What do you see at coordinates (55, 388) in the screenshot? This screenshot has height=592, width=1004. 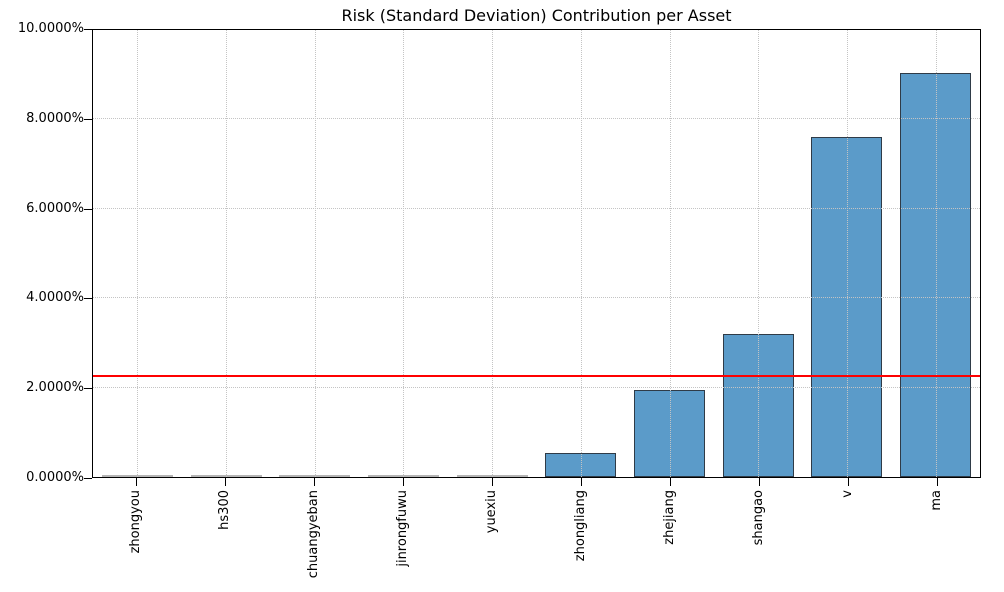 I see `y-tick-label: 2.0000%` at bounding box center [55, 388].